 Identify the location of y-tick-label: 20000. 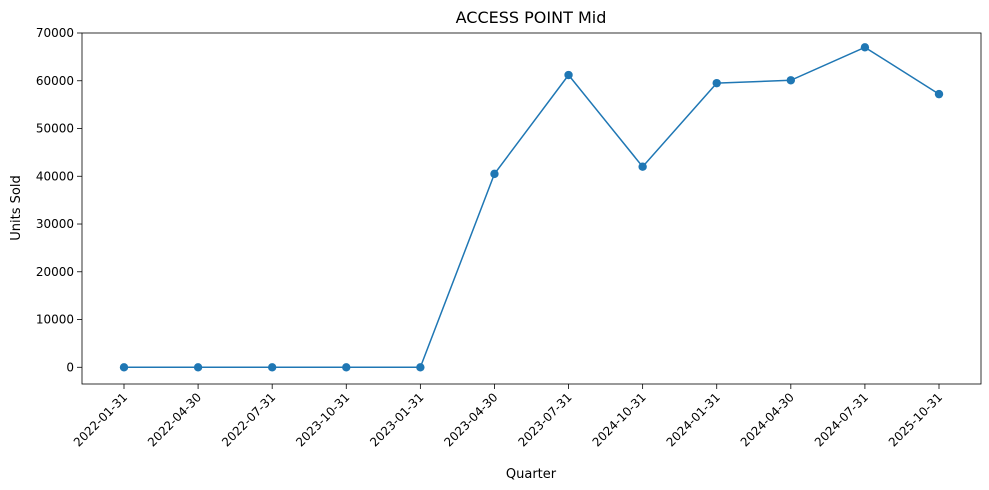
(55, 272).